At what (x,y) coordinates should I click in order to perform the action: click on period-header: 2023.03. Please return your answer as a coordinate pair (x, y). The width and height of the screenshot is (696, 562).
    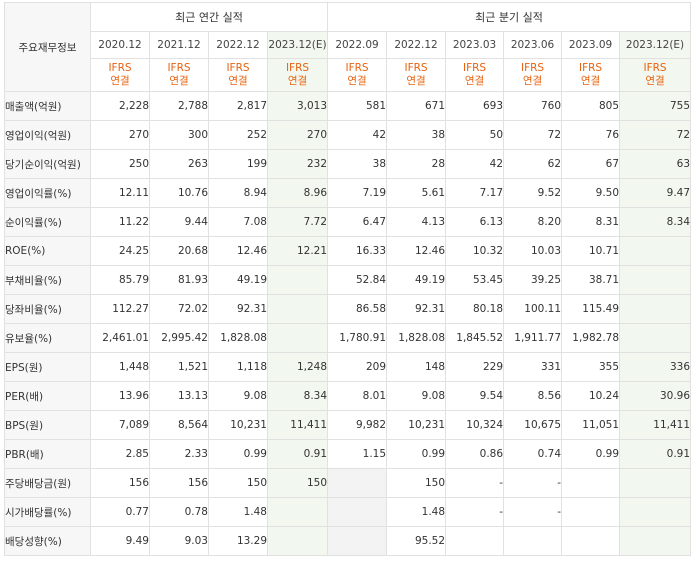
    Looking at the image, I should click on (475, 45).